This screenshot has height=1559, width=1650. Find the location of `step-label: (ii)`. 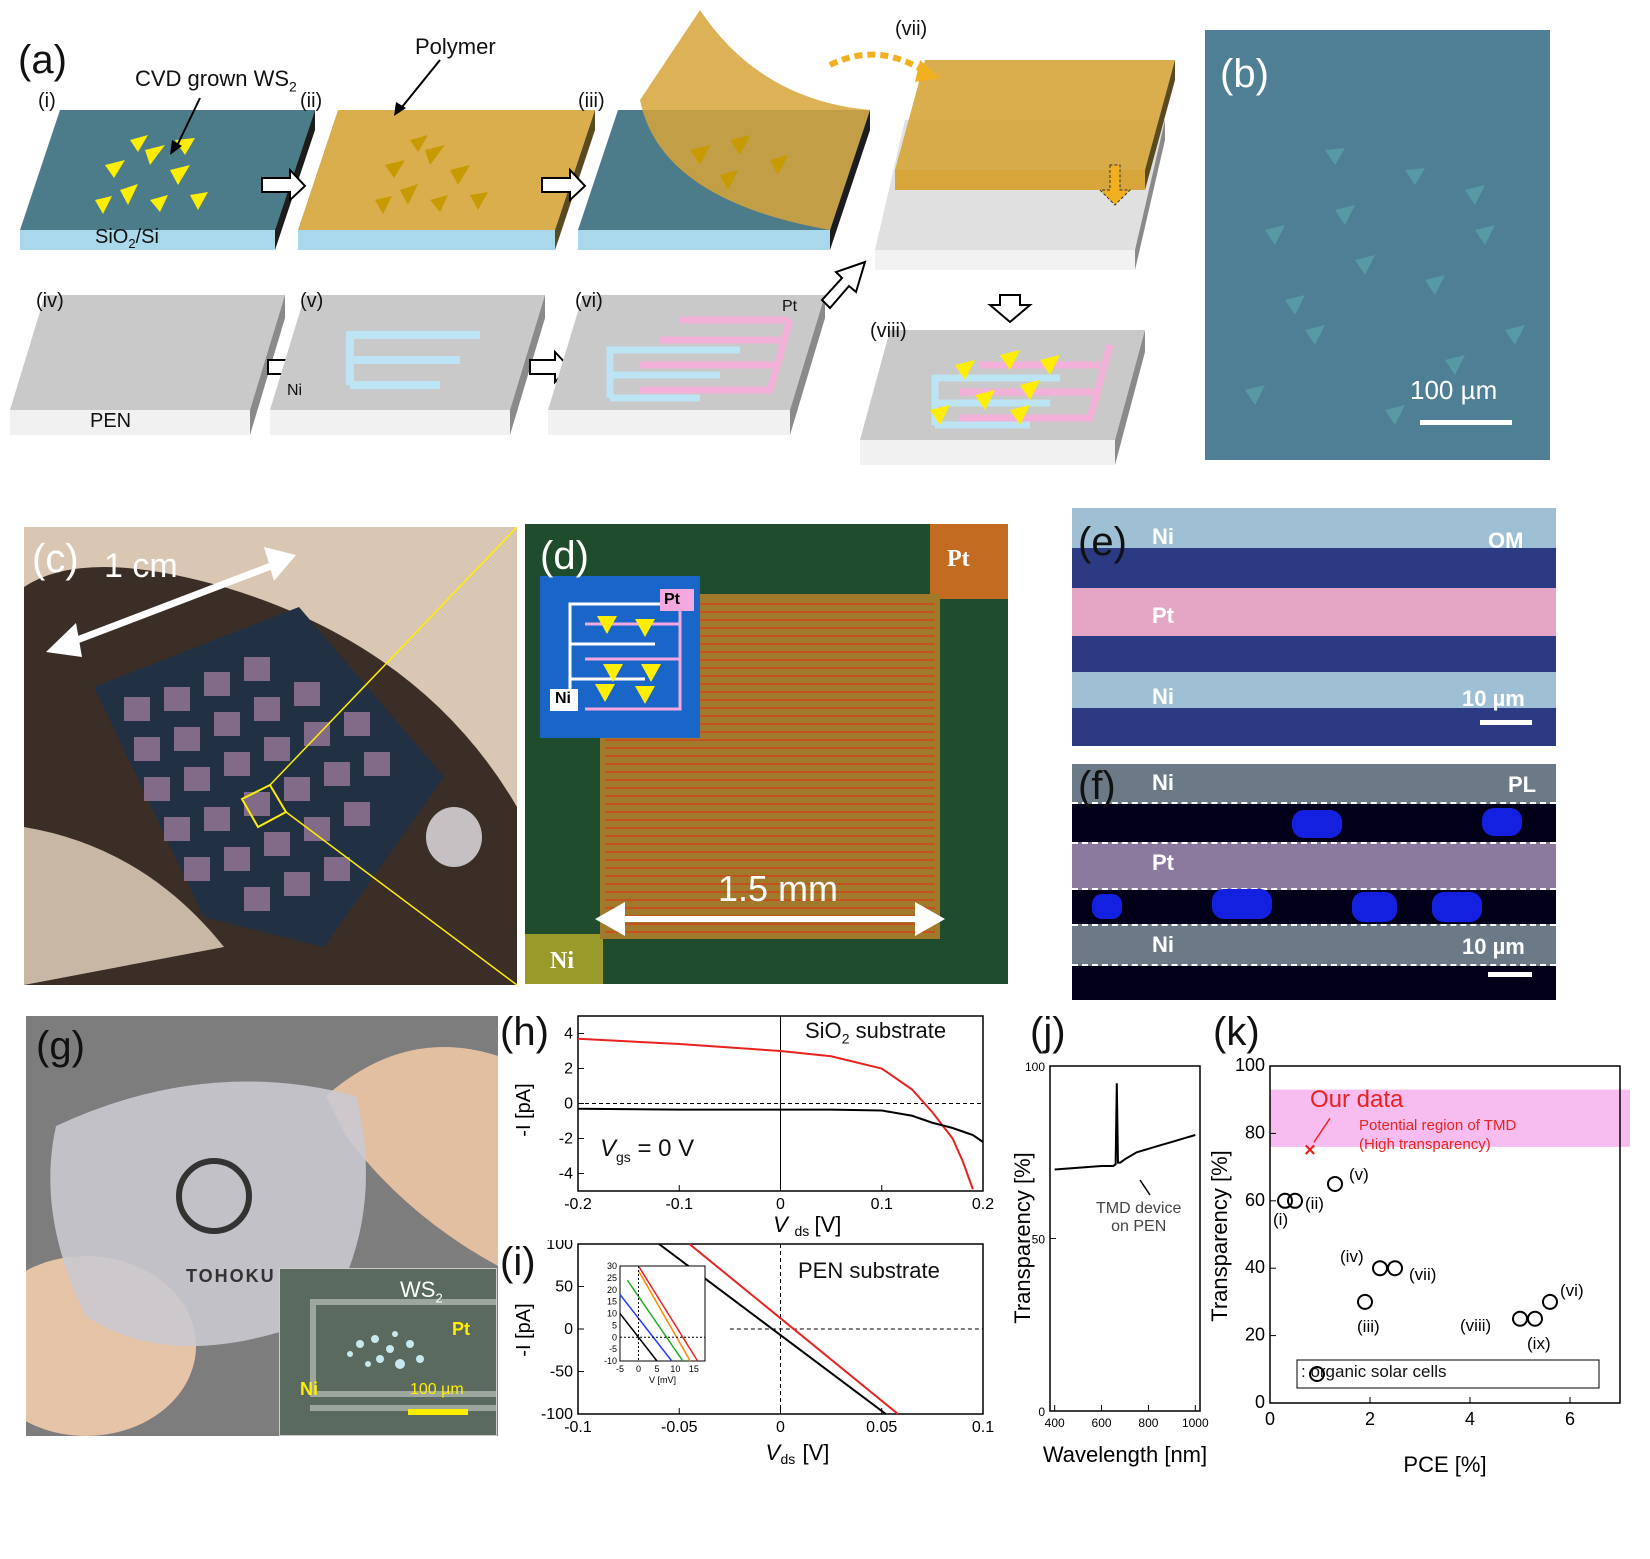

step-label: (ii) is located at coordinates (311, 101).